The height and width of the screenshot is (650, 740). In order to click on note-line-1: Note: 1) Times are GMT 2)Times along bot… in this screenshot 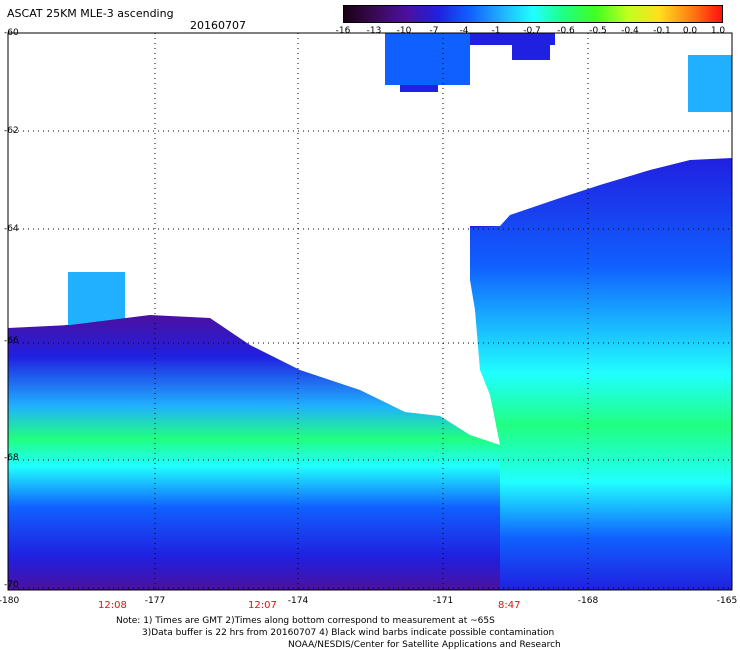, I will do `click(305, 621)`.